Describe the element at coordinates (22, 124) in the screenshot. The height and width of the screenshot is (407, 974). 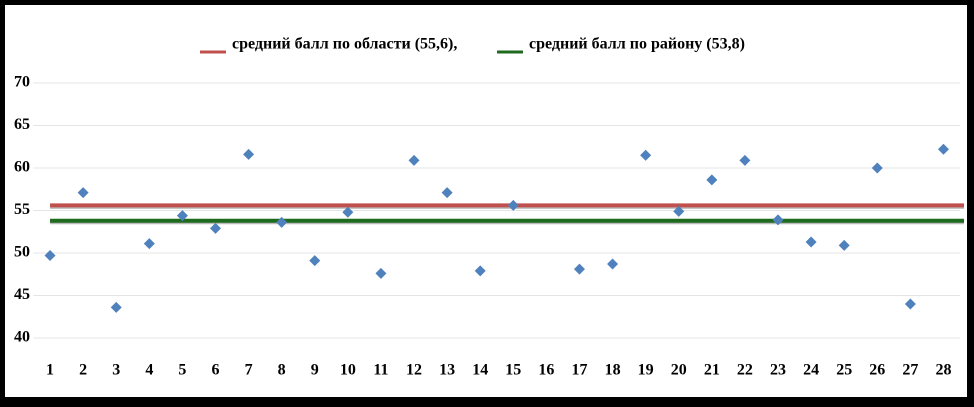
I see `y-tick-label: 65` at that location.